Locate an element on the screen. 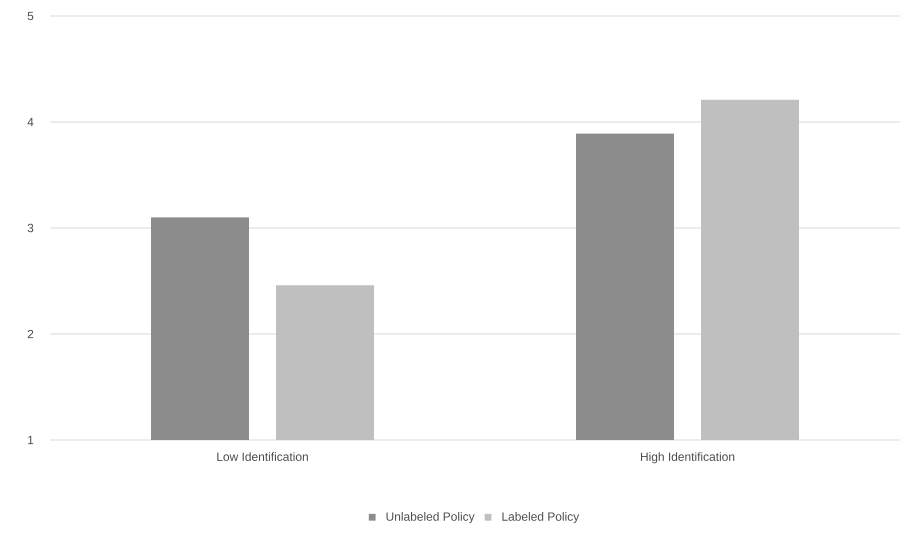 The height and width of the screenshot is (541, 919). x-tick-label: High Identification is located at coordinates (687, 458).